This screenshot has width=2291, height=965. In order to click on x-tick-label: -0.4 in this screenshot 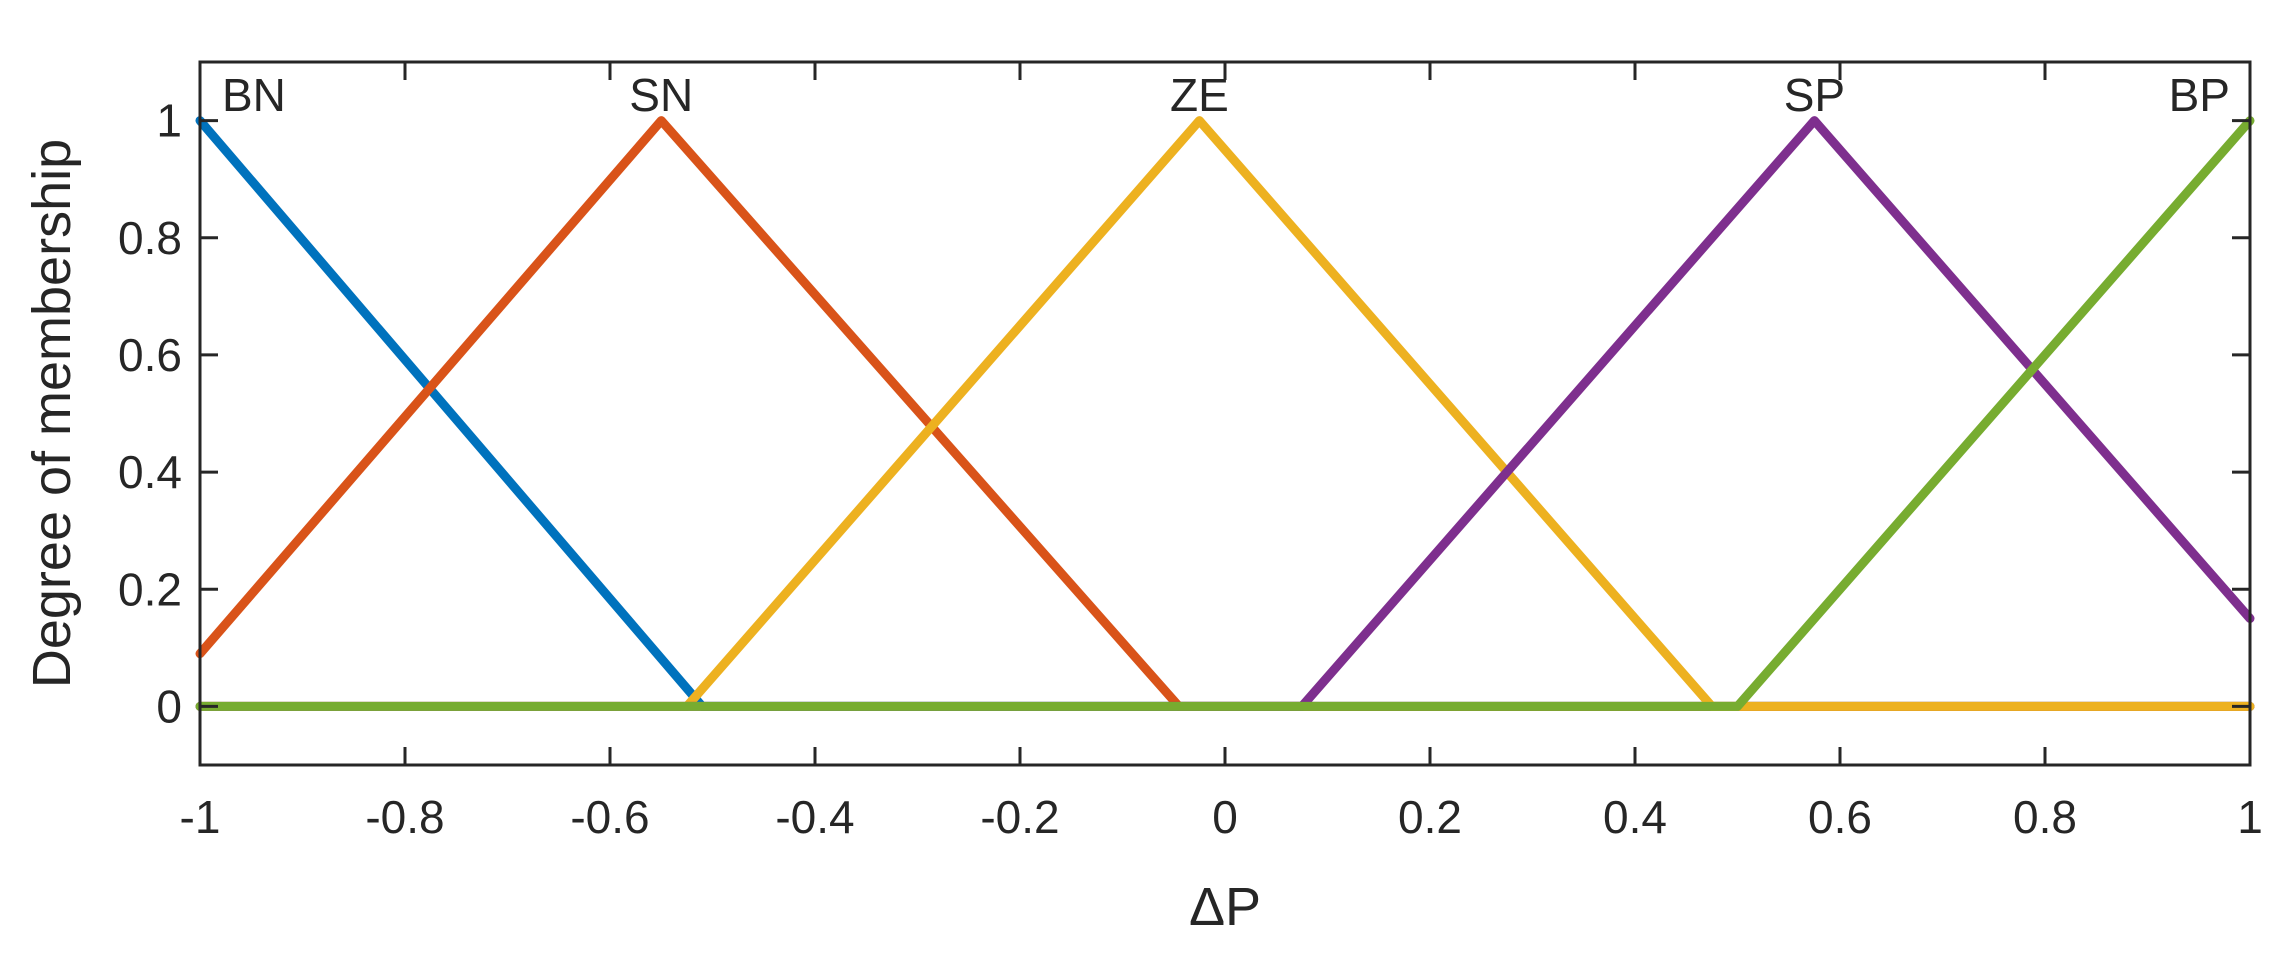, I will do `click(814, 817)`.